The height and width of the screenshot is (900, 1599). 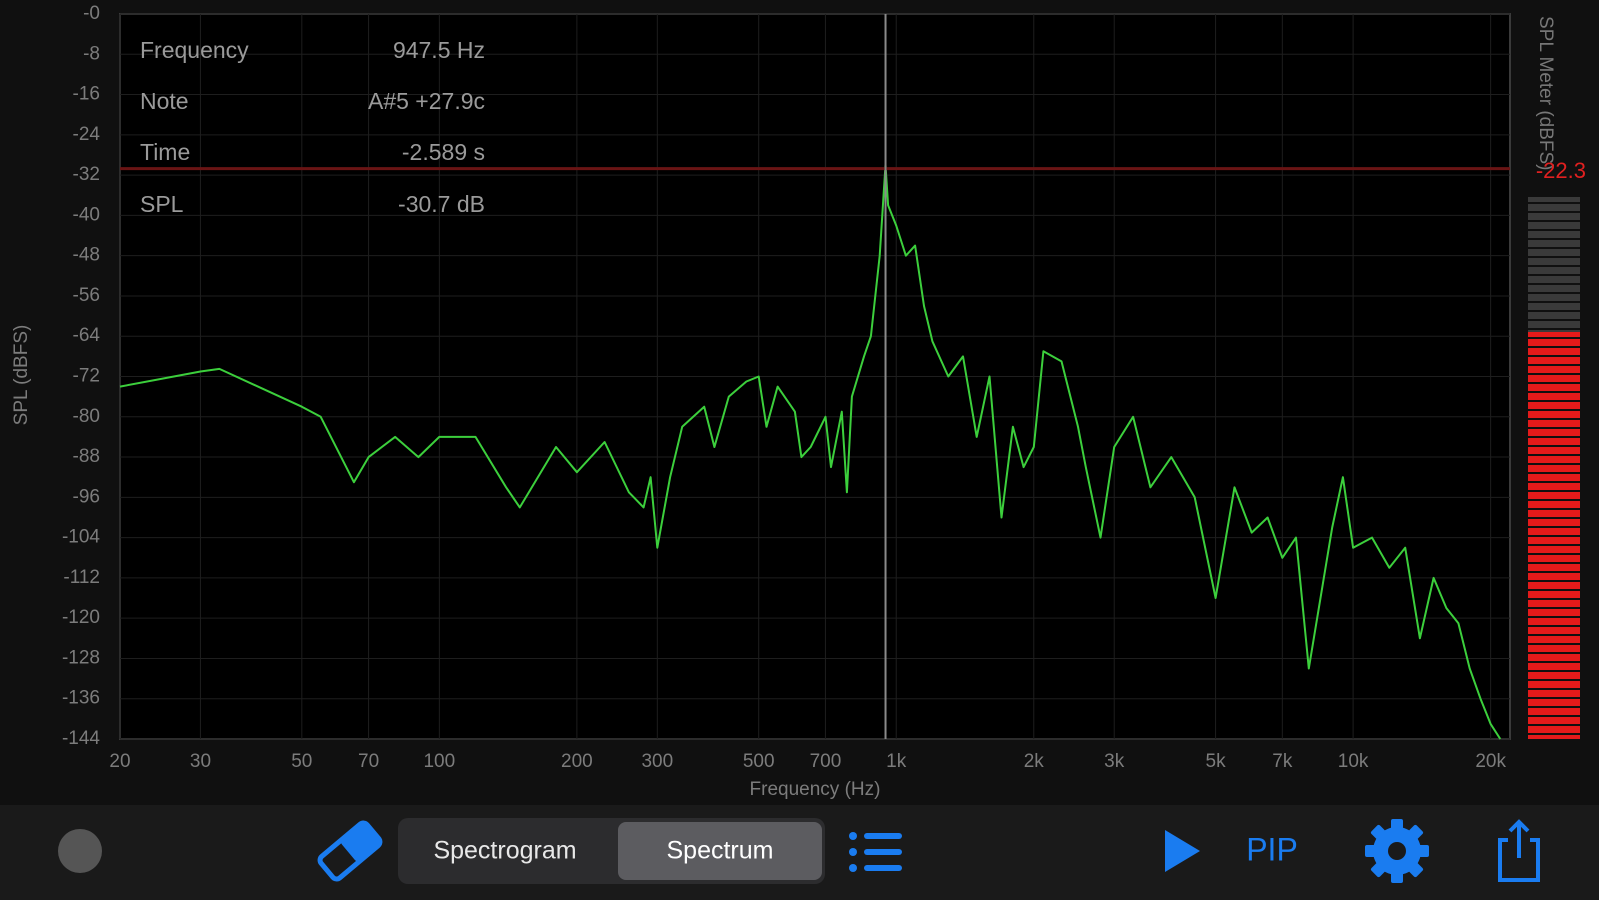 What do you see at coordinates (1353, 761) in the screenshot?
I see `x-tick-label: 10k` at bounding box center [1353, 761].